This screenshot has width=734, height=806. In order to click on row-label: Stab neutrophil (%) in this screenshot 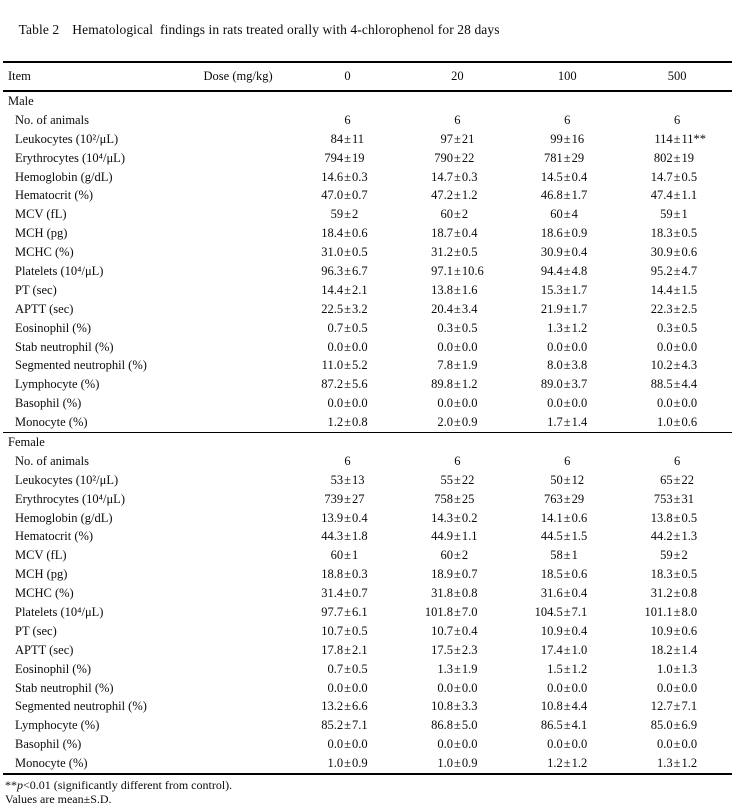, I will do `click(64, 346)`.